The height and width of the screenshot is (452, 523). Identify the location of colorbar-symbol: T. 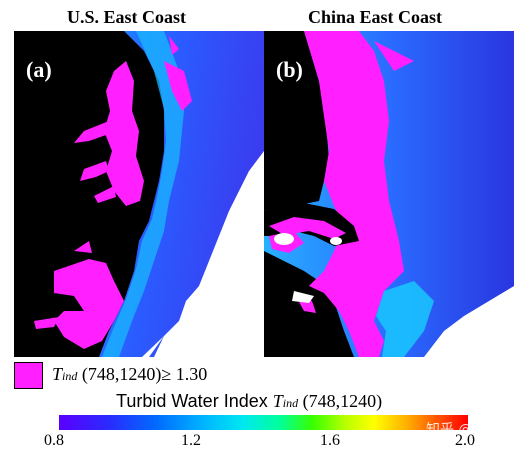
(277, 401).